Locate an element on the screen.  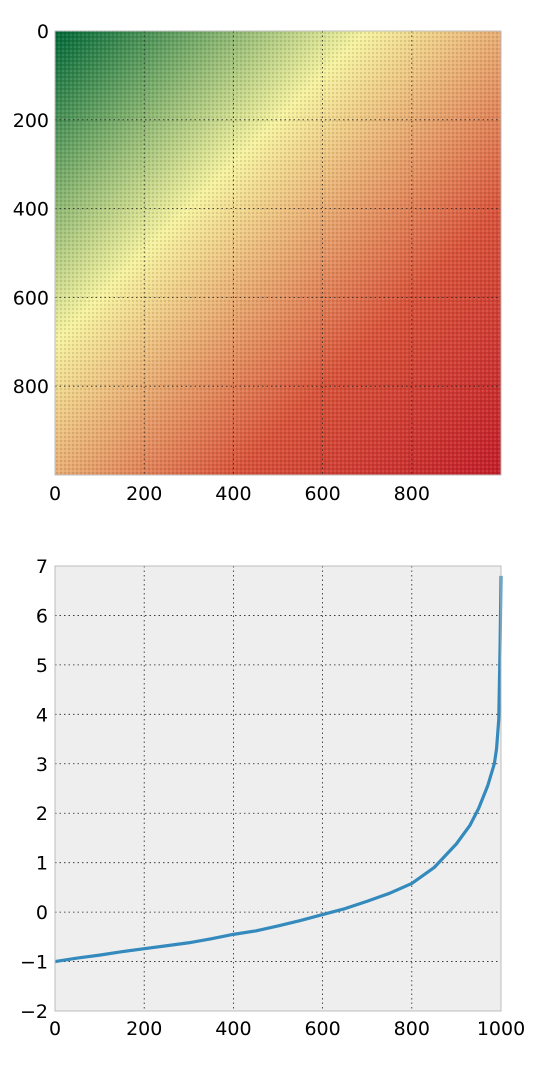
heatmap-y-tick-label: 200 is located at coordinates (31, 121).